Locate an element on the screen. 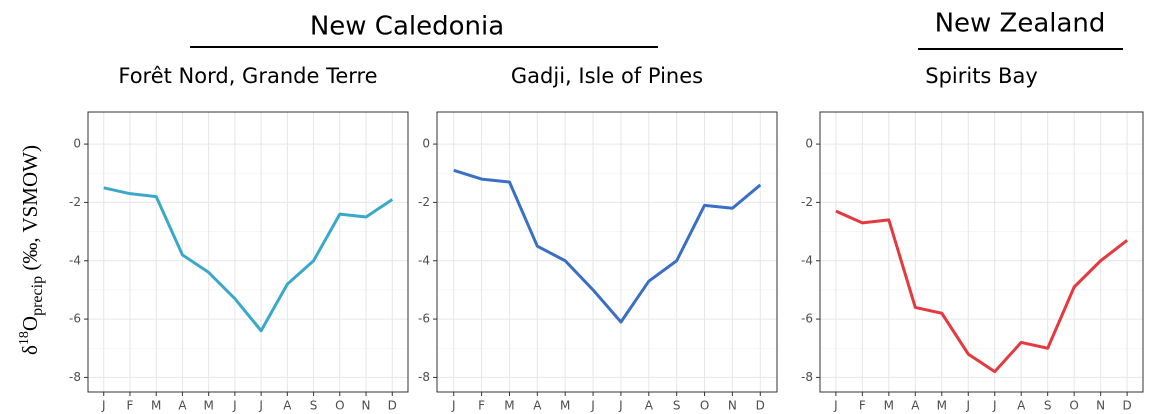 Image resolution: width=1159 pixels, height=414 pixels. panel-title: Spirits Bay is located at coordinates (981, 76).